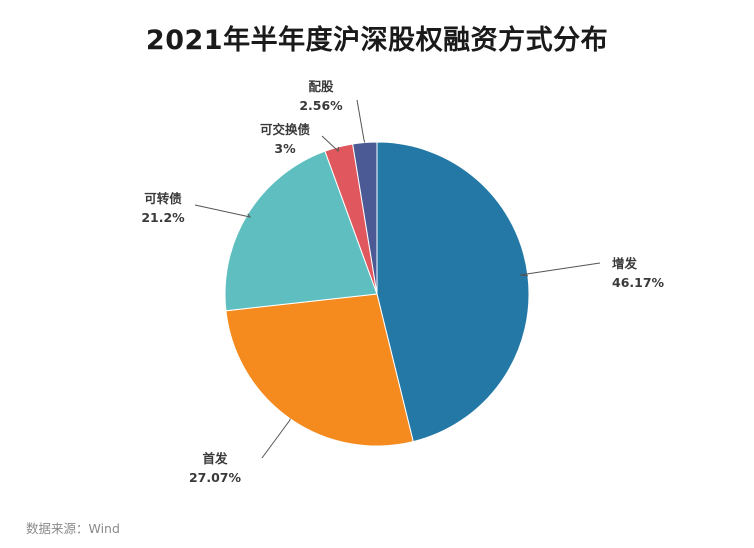  Describe the element at coordinates (625, 263) in the screenshot. I see `slice-name-label-0: 增发` at that location.